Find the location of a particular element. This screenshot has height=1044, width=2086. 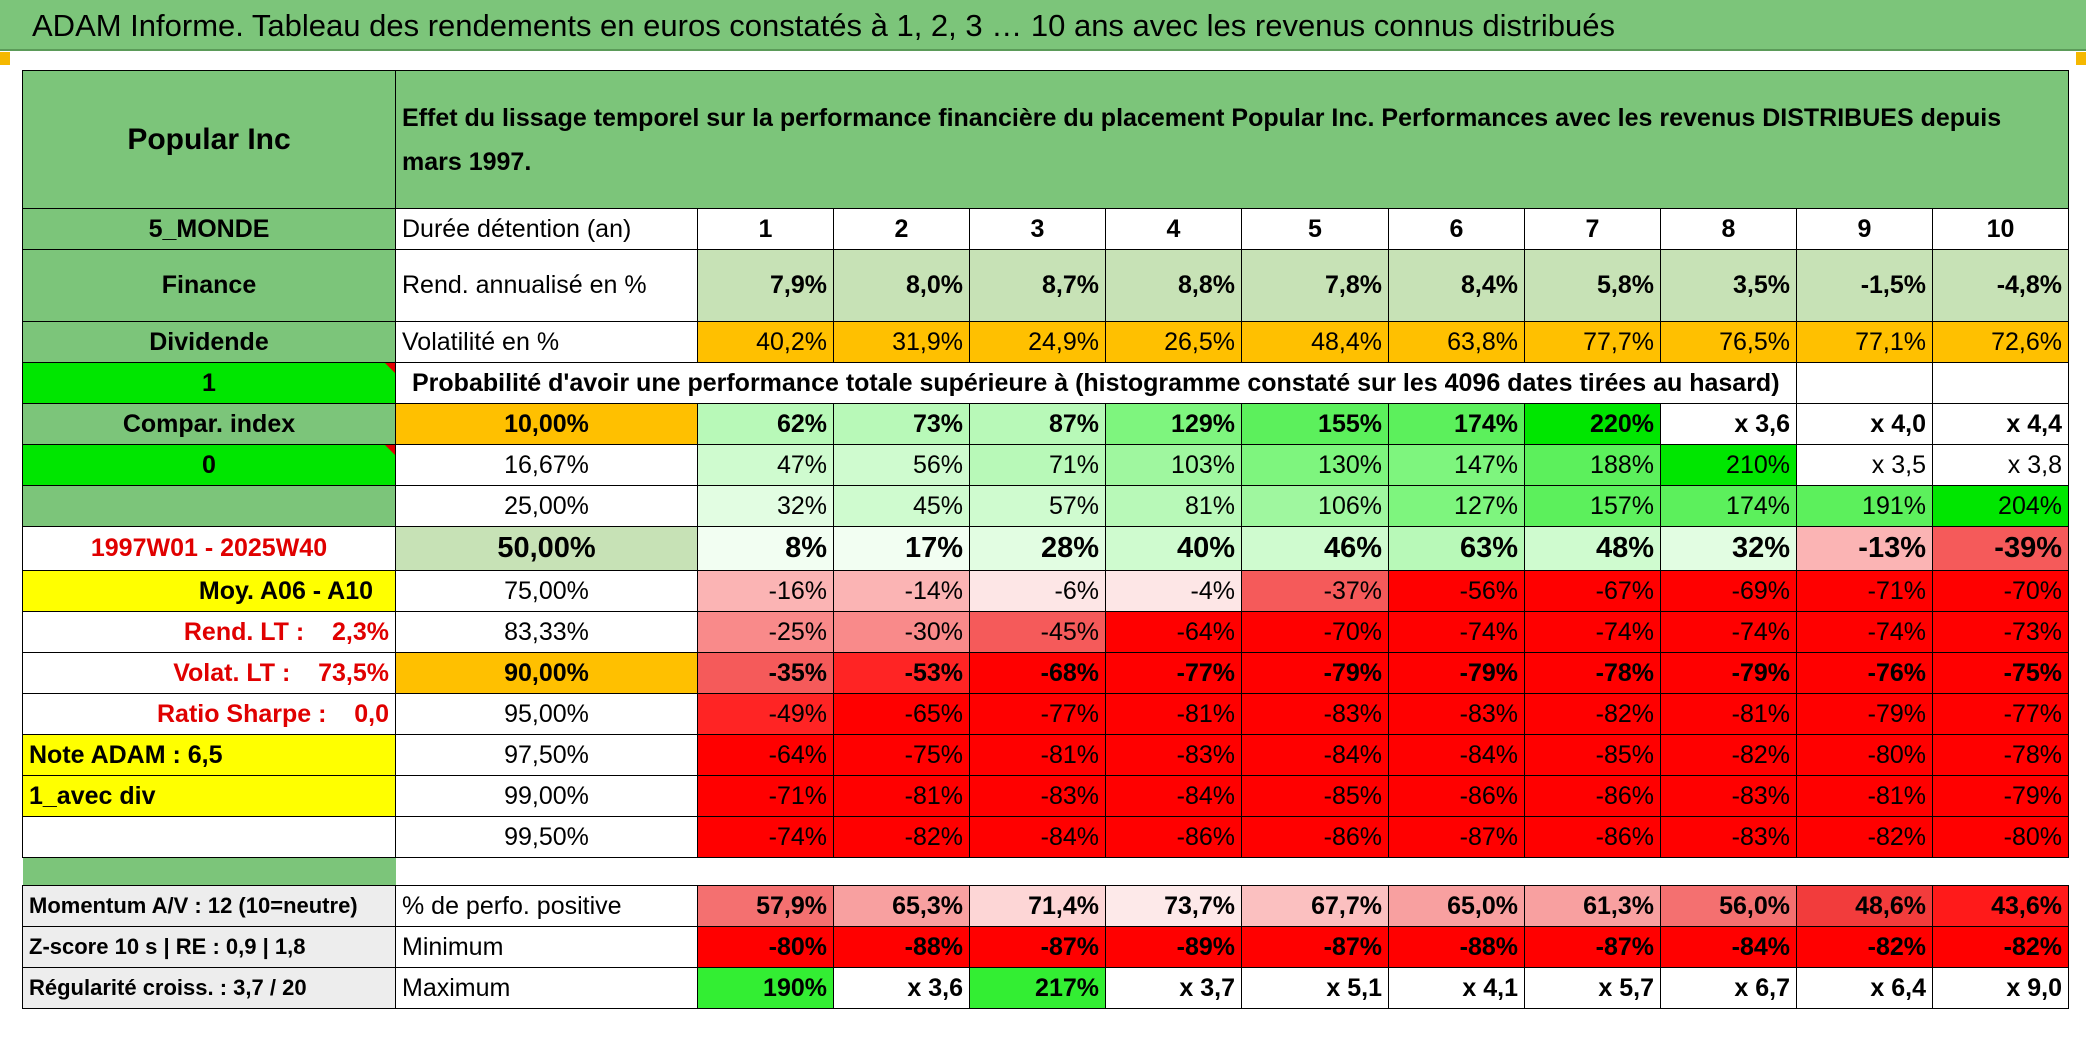

separator-green is located at coordinates (209, 871).